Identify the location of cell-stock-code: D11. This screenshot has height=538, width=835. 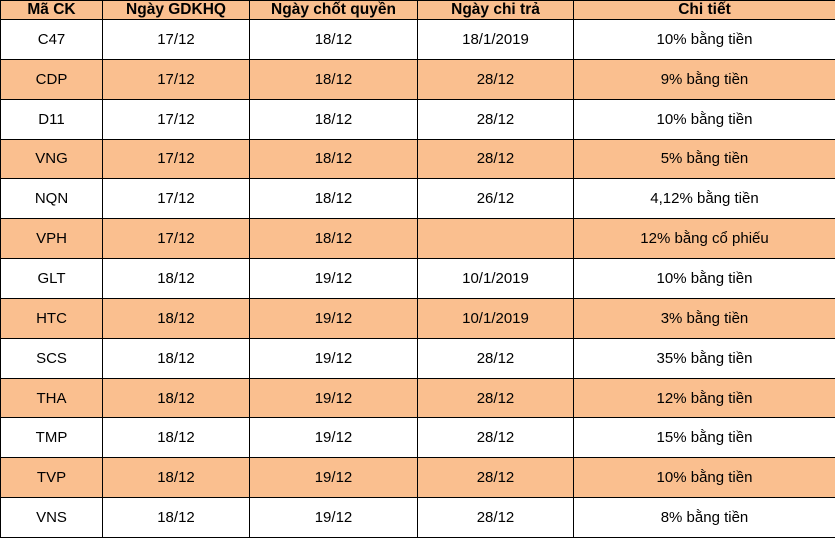
(51, 119).